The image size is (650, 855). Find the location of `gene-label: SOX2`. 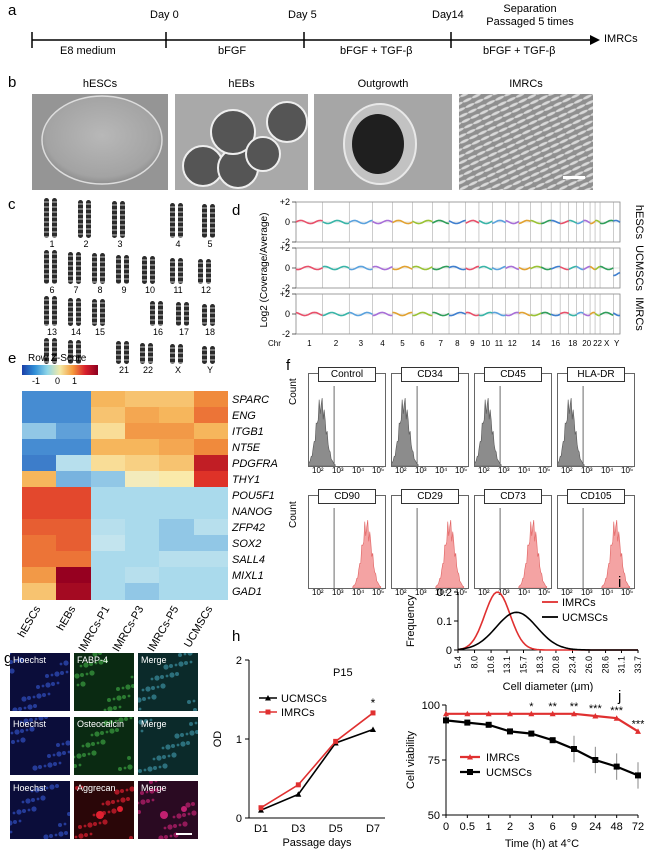

gene-label: SOX2 is located at coordinates (247, 544).